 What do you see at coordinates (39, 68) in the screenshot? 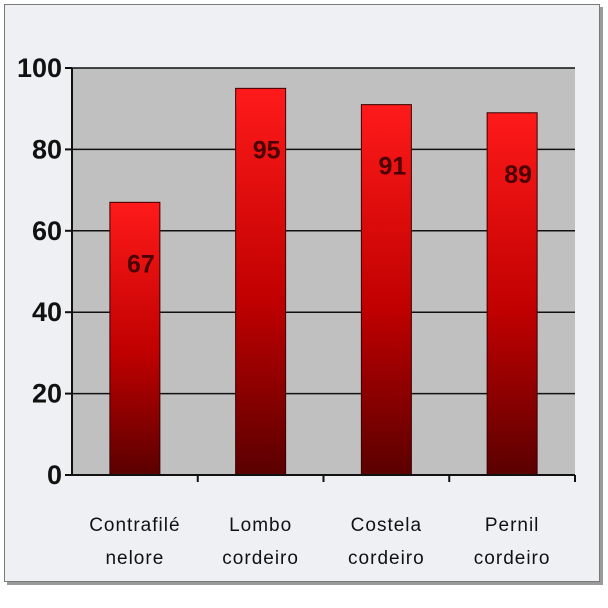
I see `y-tick-label: 100` at bounding box center [39, 68].